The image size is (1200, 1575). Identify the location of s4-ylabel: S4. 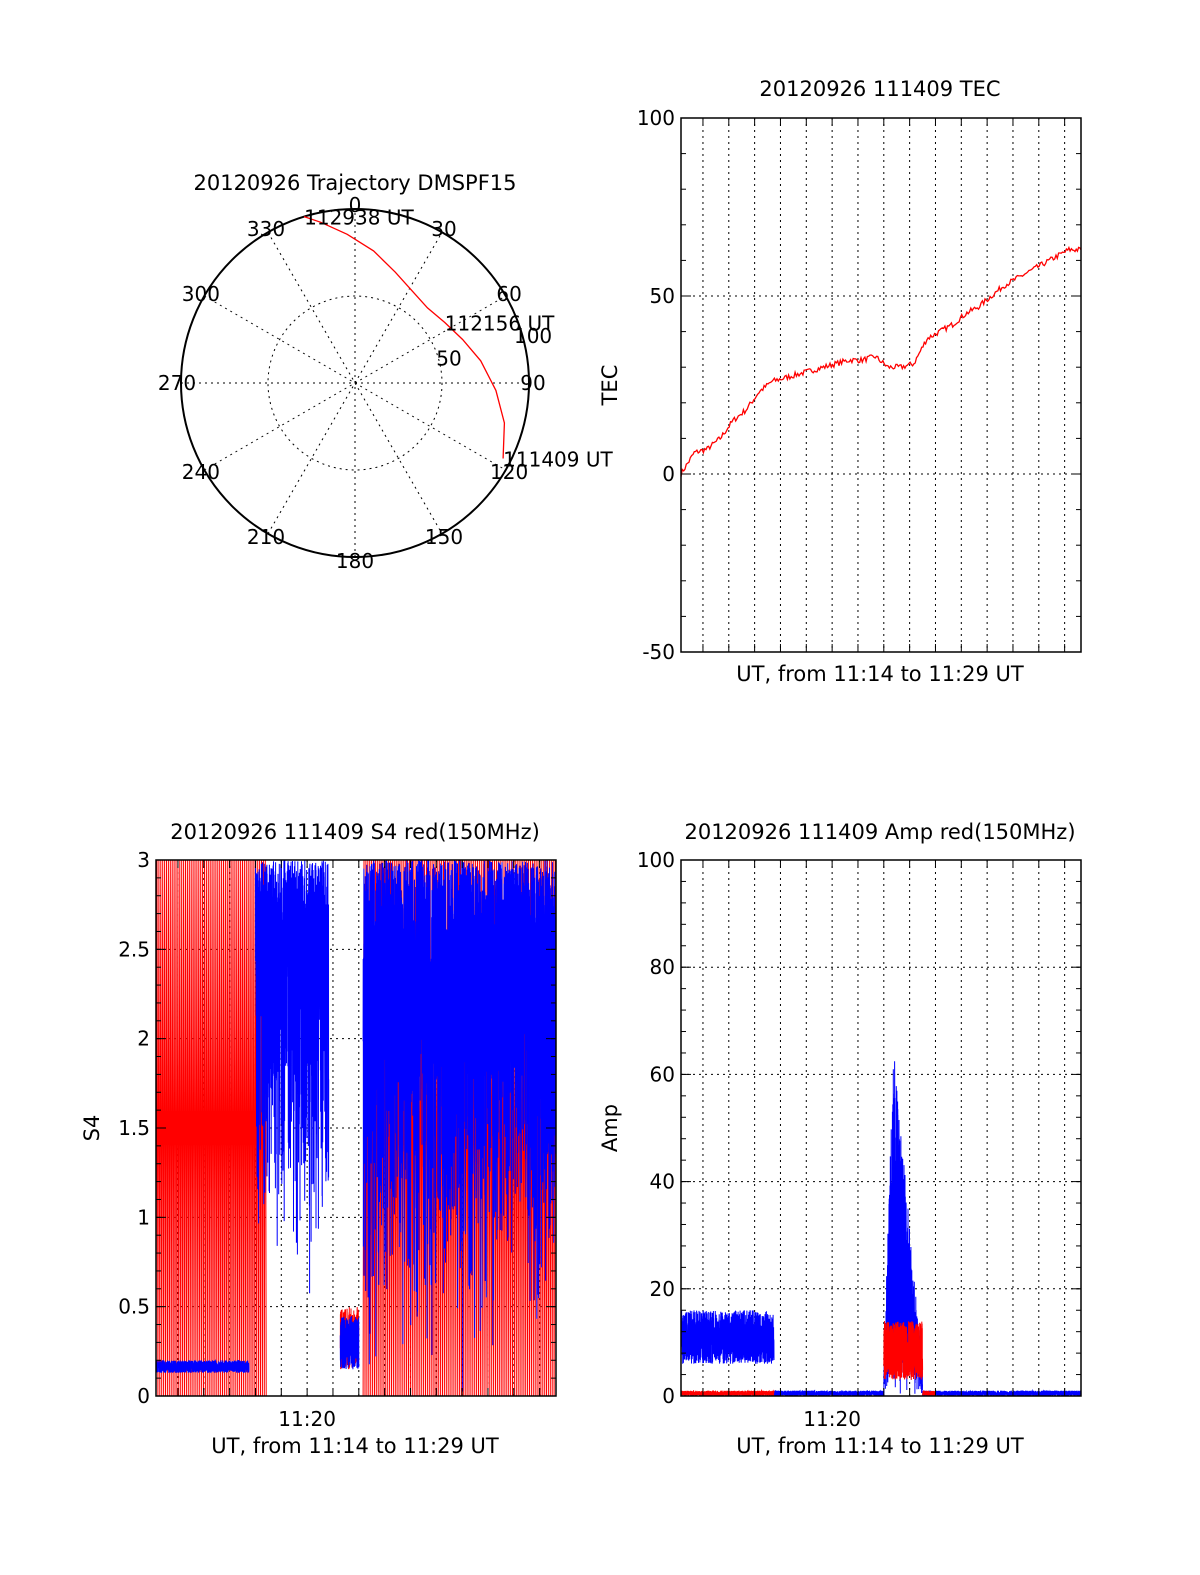
(92, 1128).